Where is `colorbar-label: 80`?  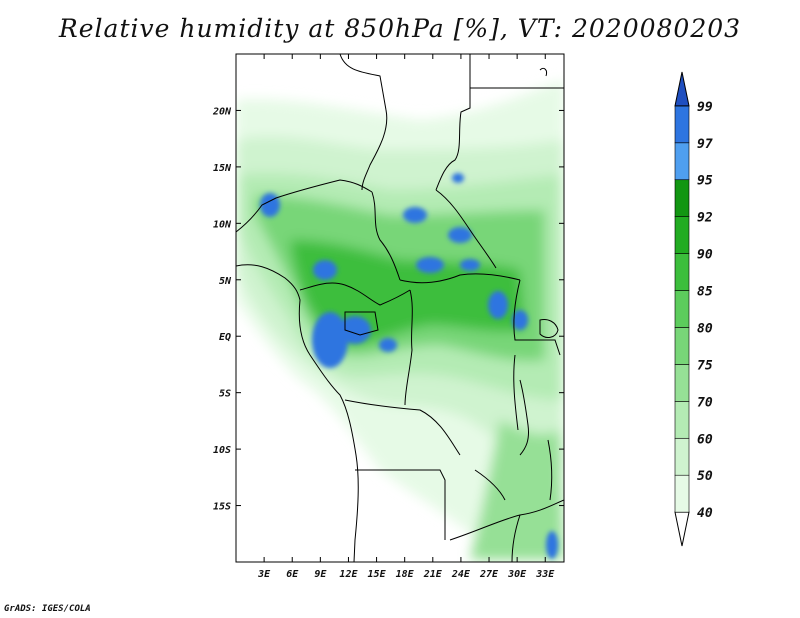 colorbar-label: 80 is located at coordinates (705, 328).